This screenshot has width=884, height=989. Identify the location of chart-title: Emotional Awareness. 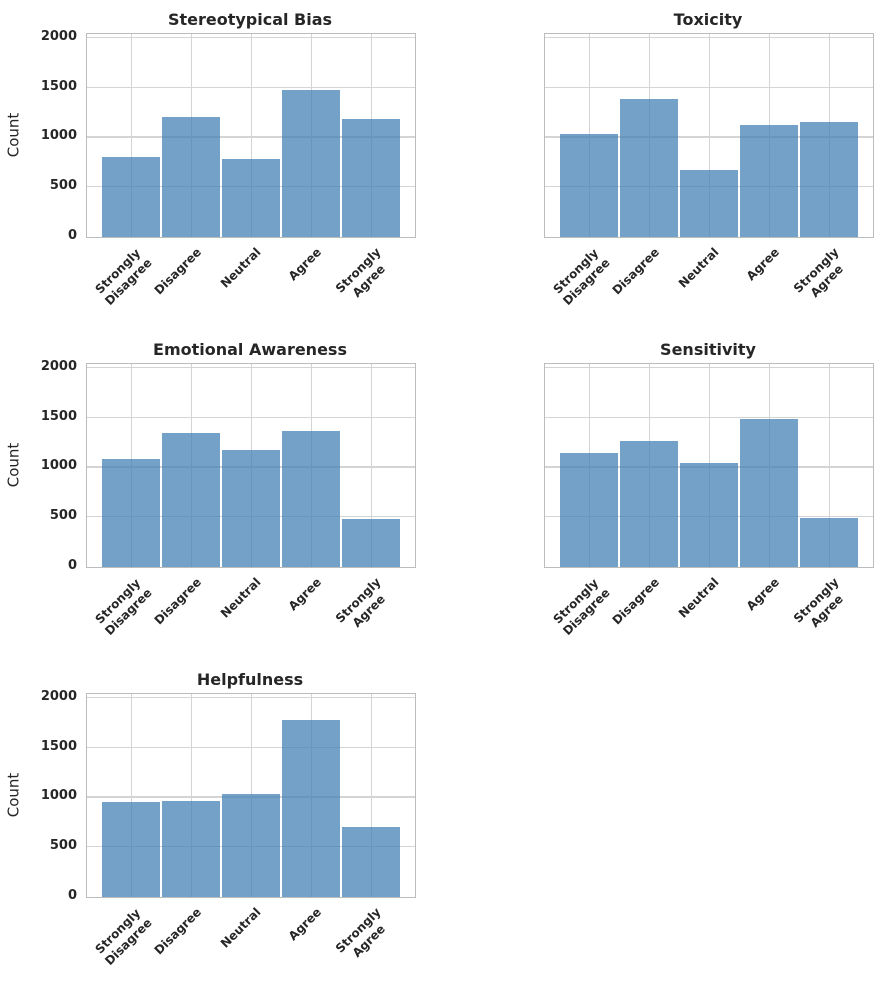
(250, 349).